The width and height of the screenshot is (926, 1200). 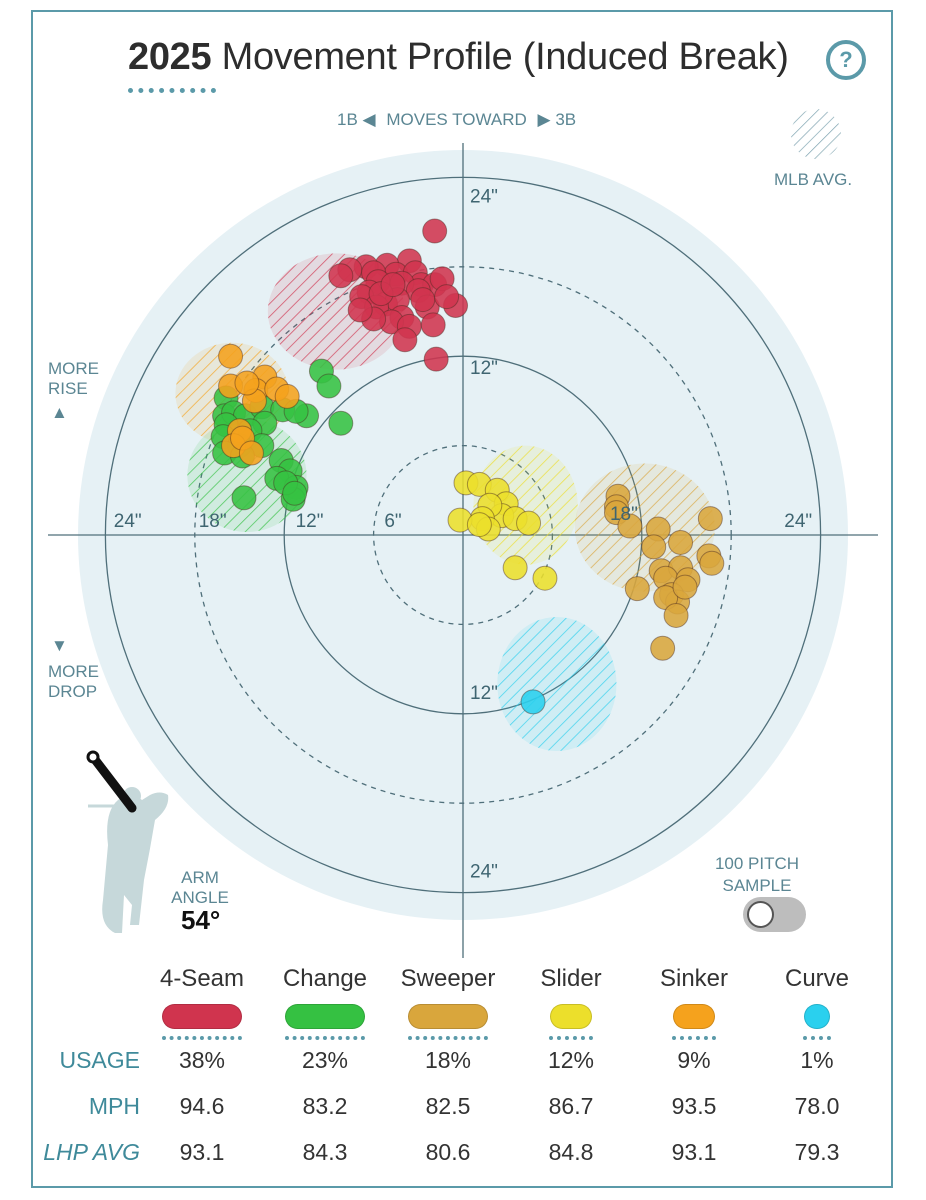 I want to click on legend-name-slider: Slider, so click(x=571, y=978).